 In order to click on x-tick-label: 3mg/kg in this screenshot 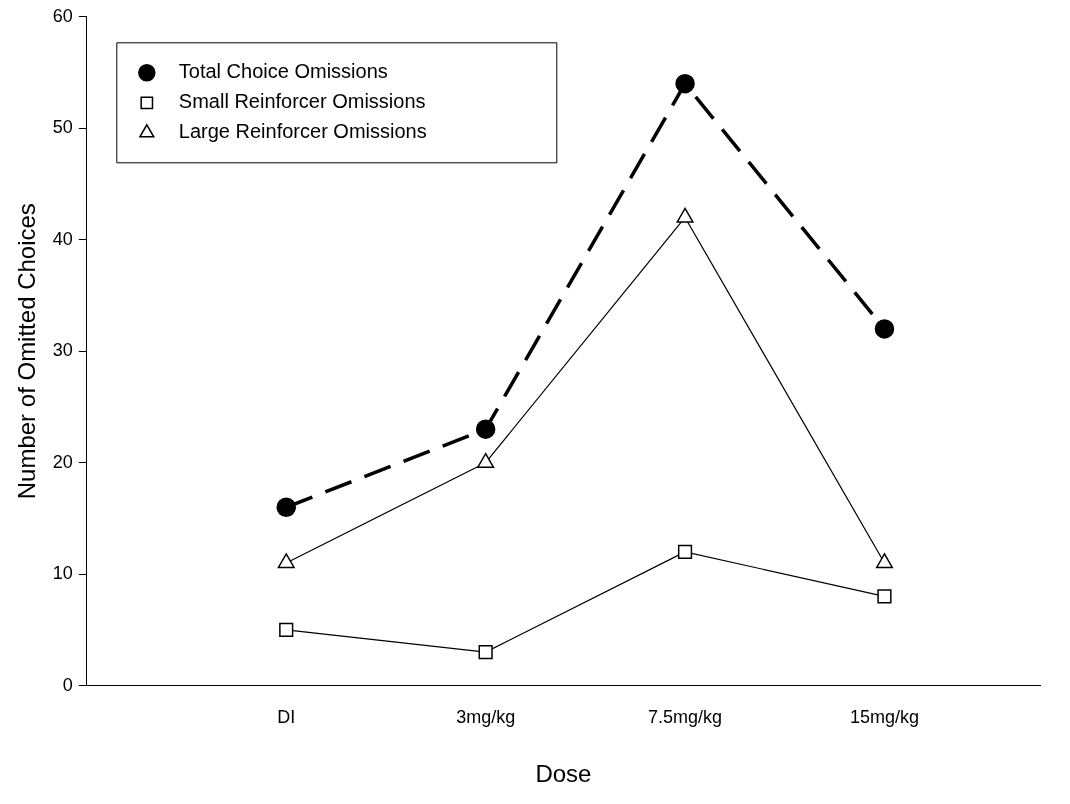, I will do `click(486, 717)`.